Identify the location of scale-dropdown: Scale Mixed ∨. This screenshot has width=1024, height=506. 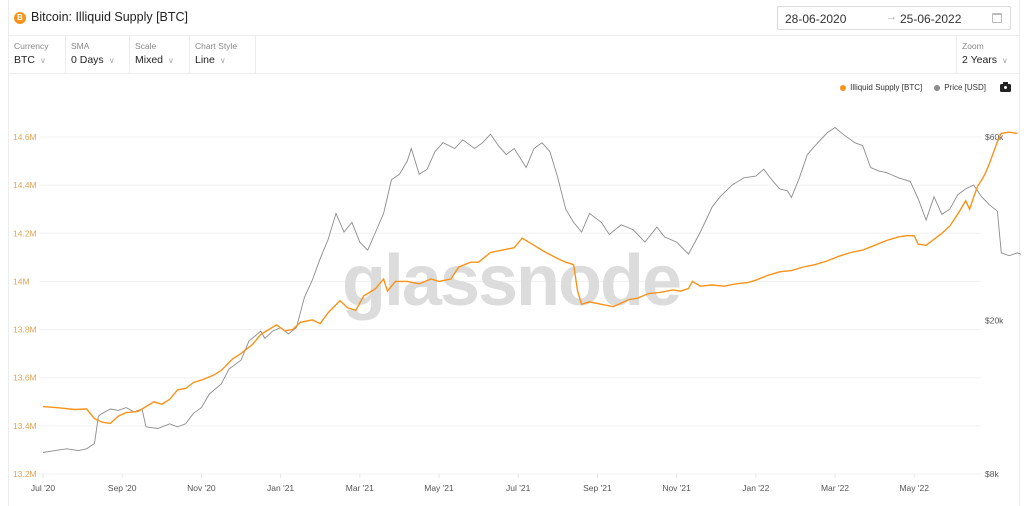
(160, 55).